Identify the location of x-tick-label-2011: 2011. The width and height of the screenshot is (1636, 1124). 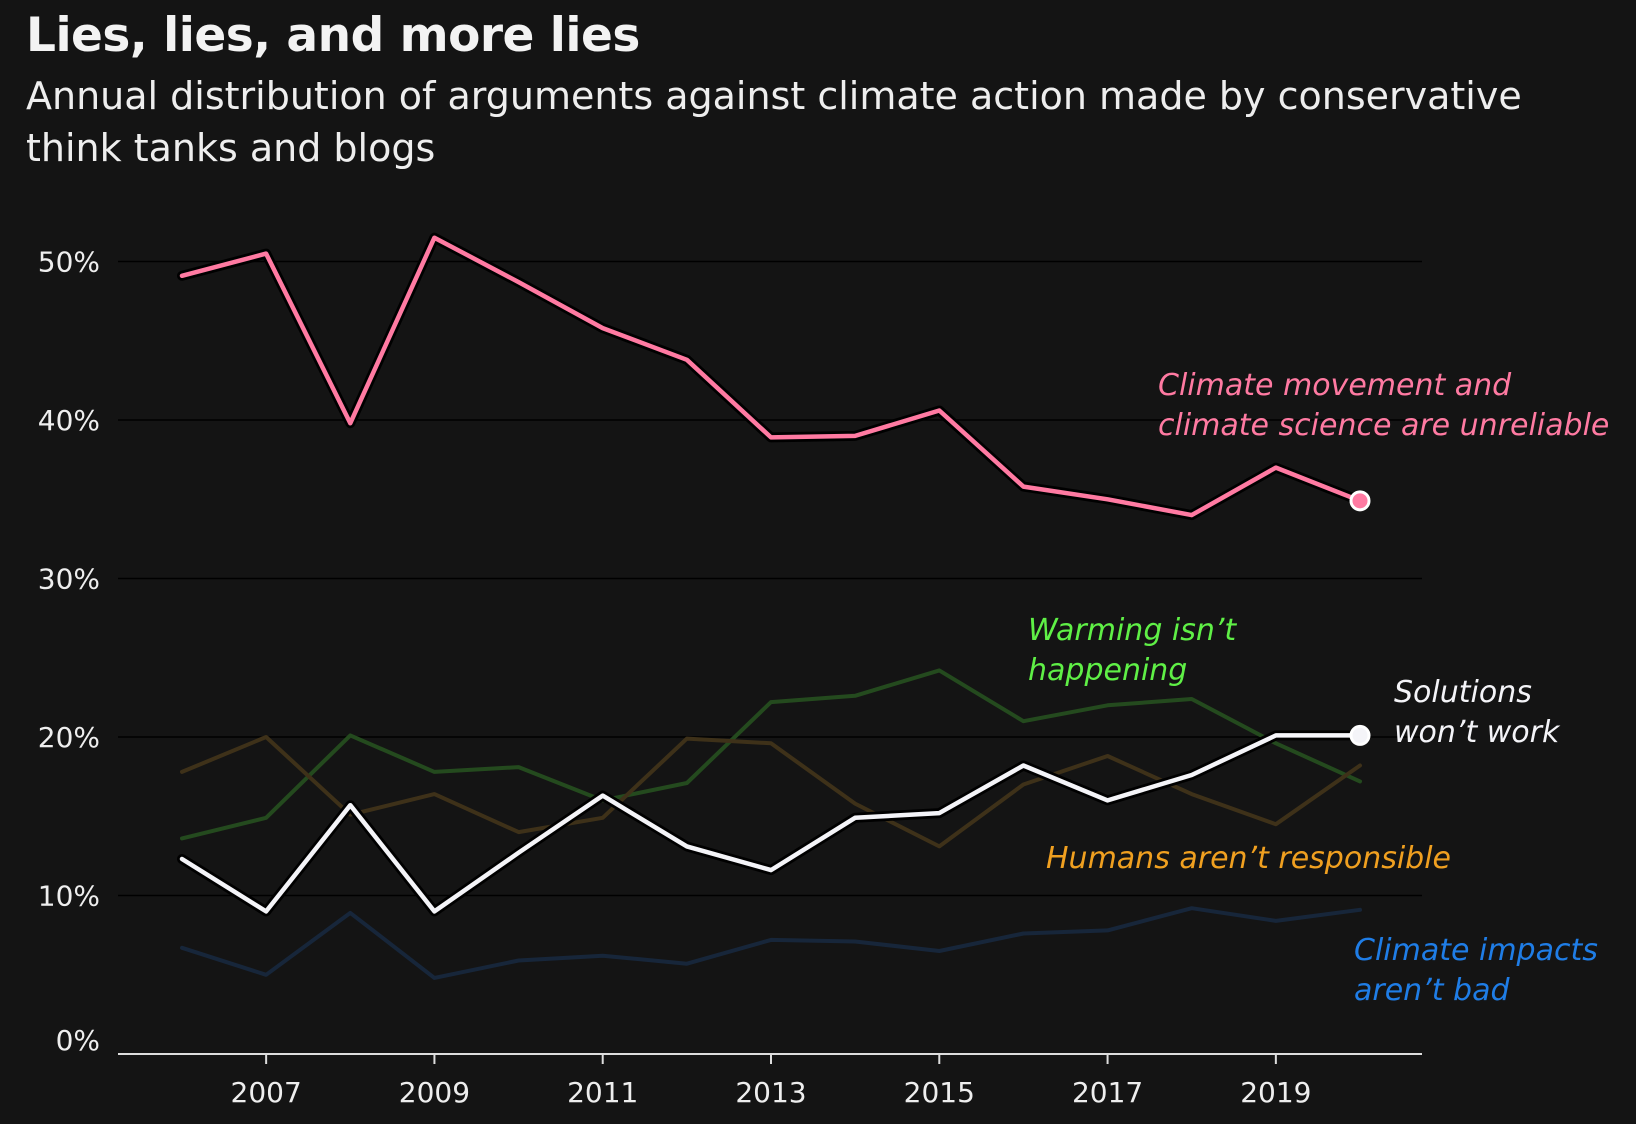
(602, 1092).